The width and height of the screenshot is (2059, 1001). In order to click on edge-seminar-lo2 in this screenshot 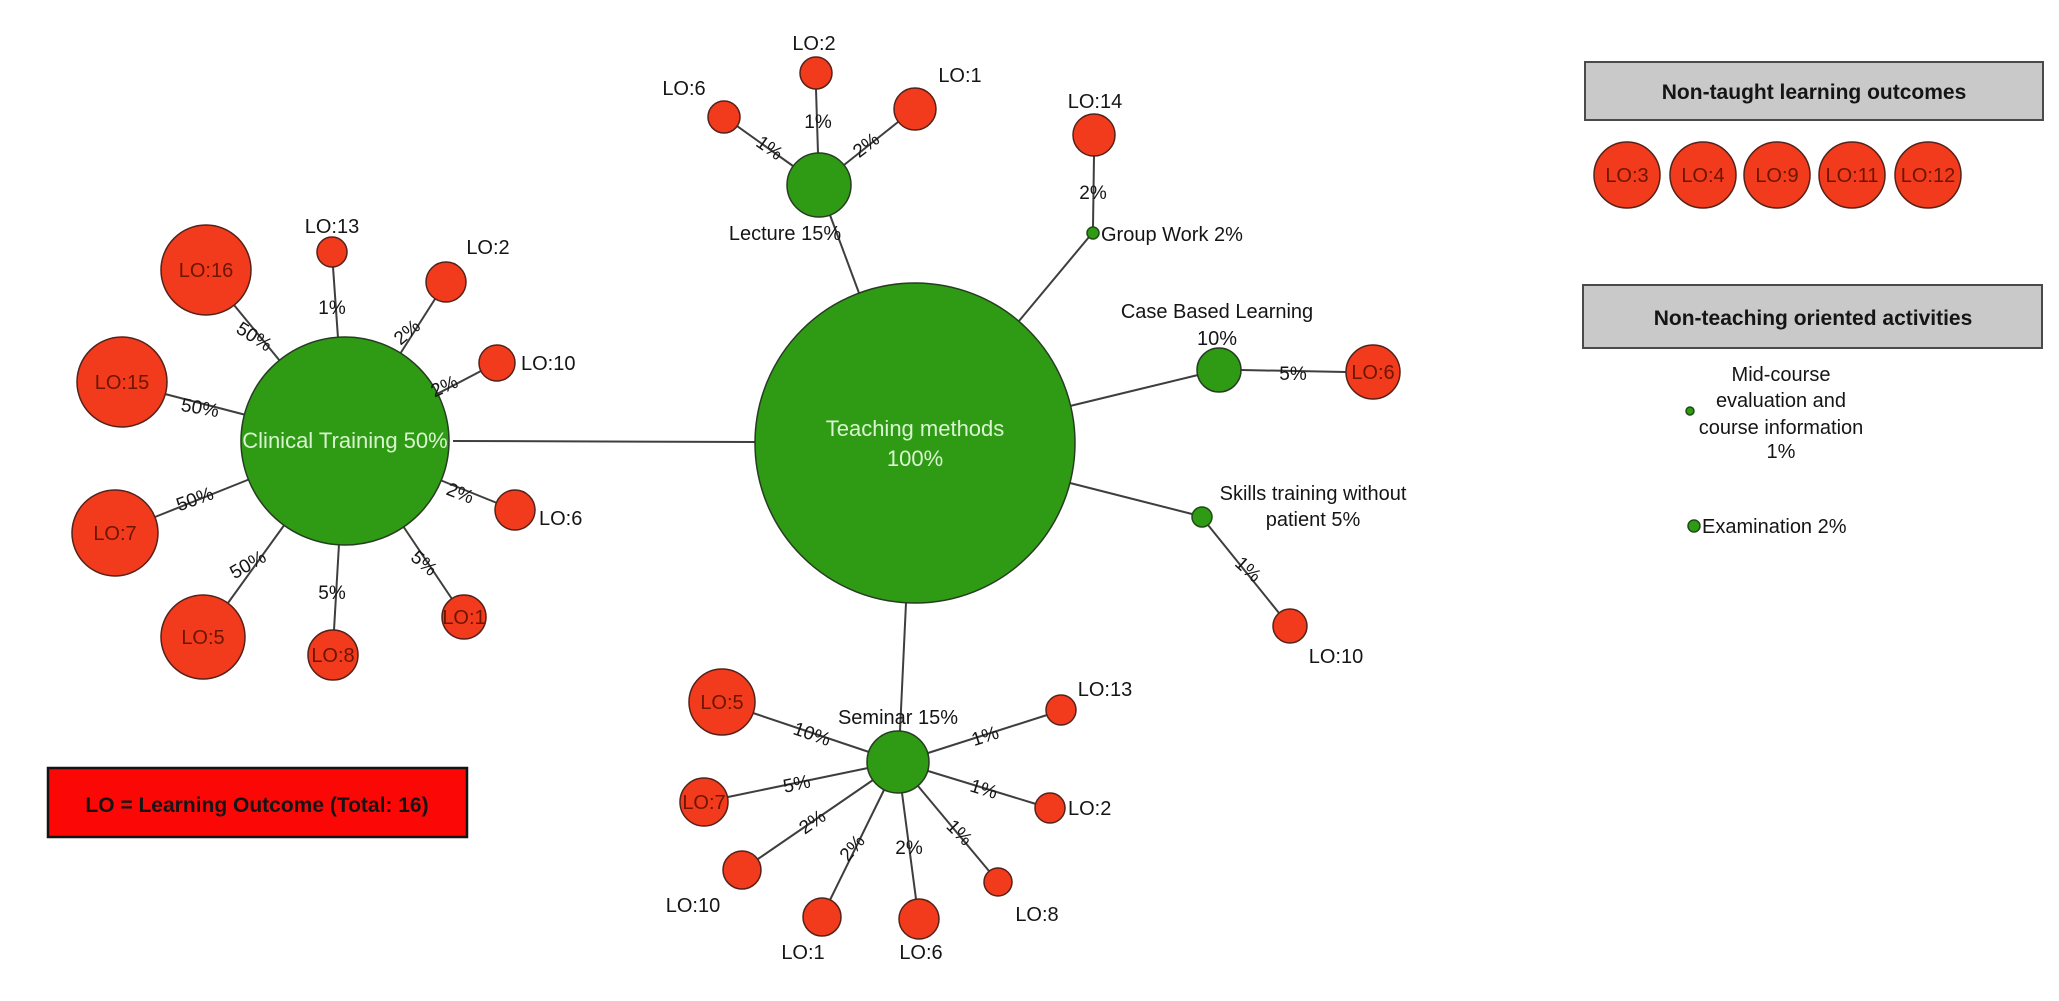, I will do `click(982, 787)`.